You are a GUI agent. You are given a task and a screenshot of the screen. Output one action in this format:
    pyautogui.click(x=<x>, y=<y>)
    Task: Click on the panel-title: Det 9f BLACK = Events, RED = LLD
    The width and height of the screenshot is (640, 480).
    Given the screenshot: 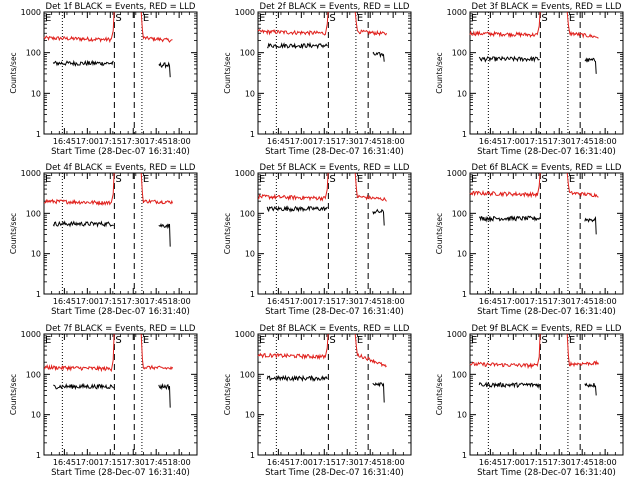 What is the action you would take?
    pyautogui.click(x=547, y=329)
    